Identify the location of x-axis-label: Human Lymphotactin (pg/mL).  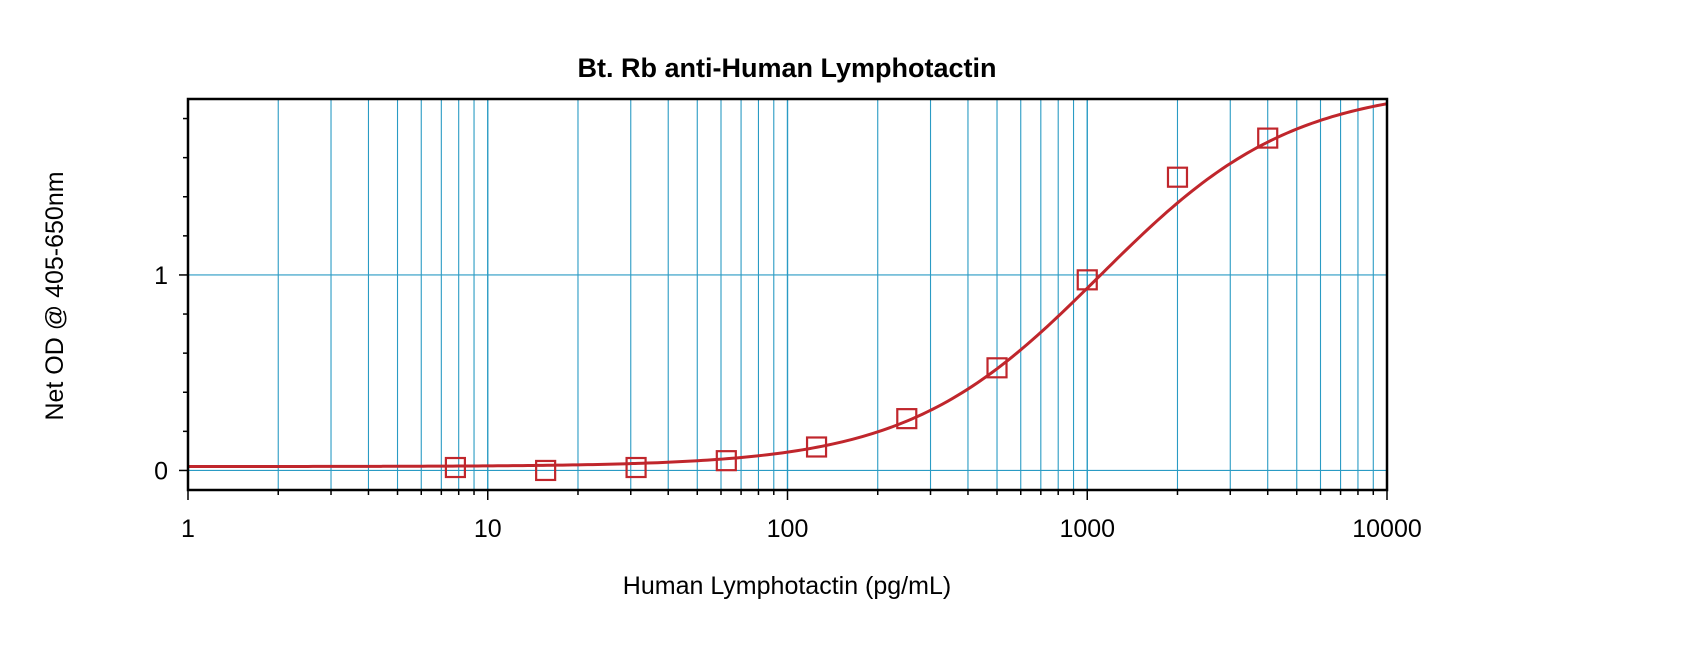
(787, 586).